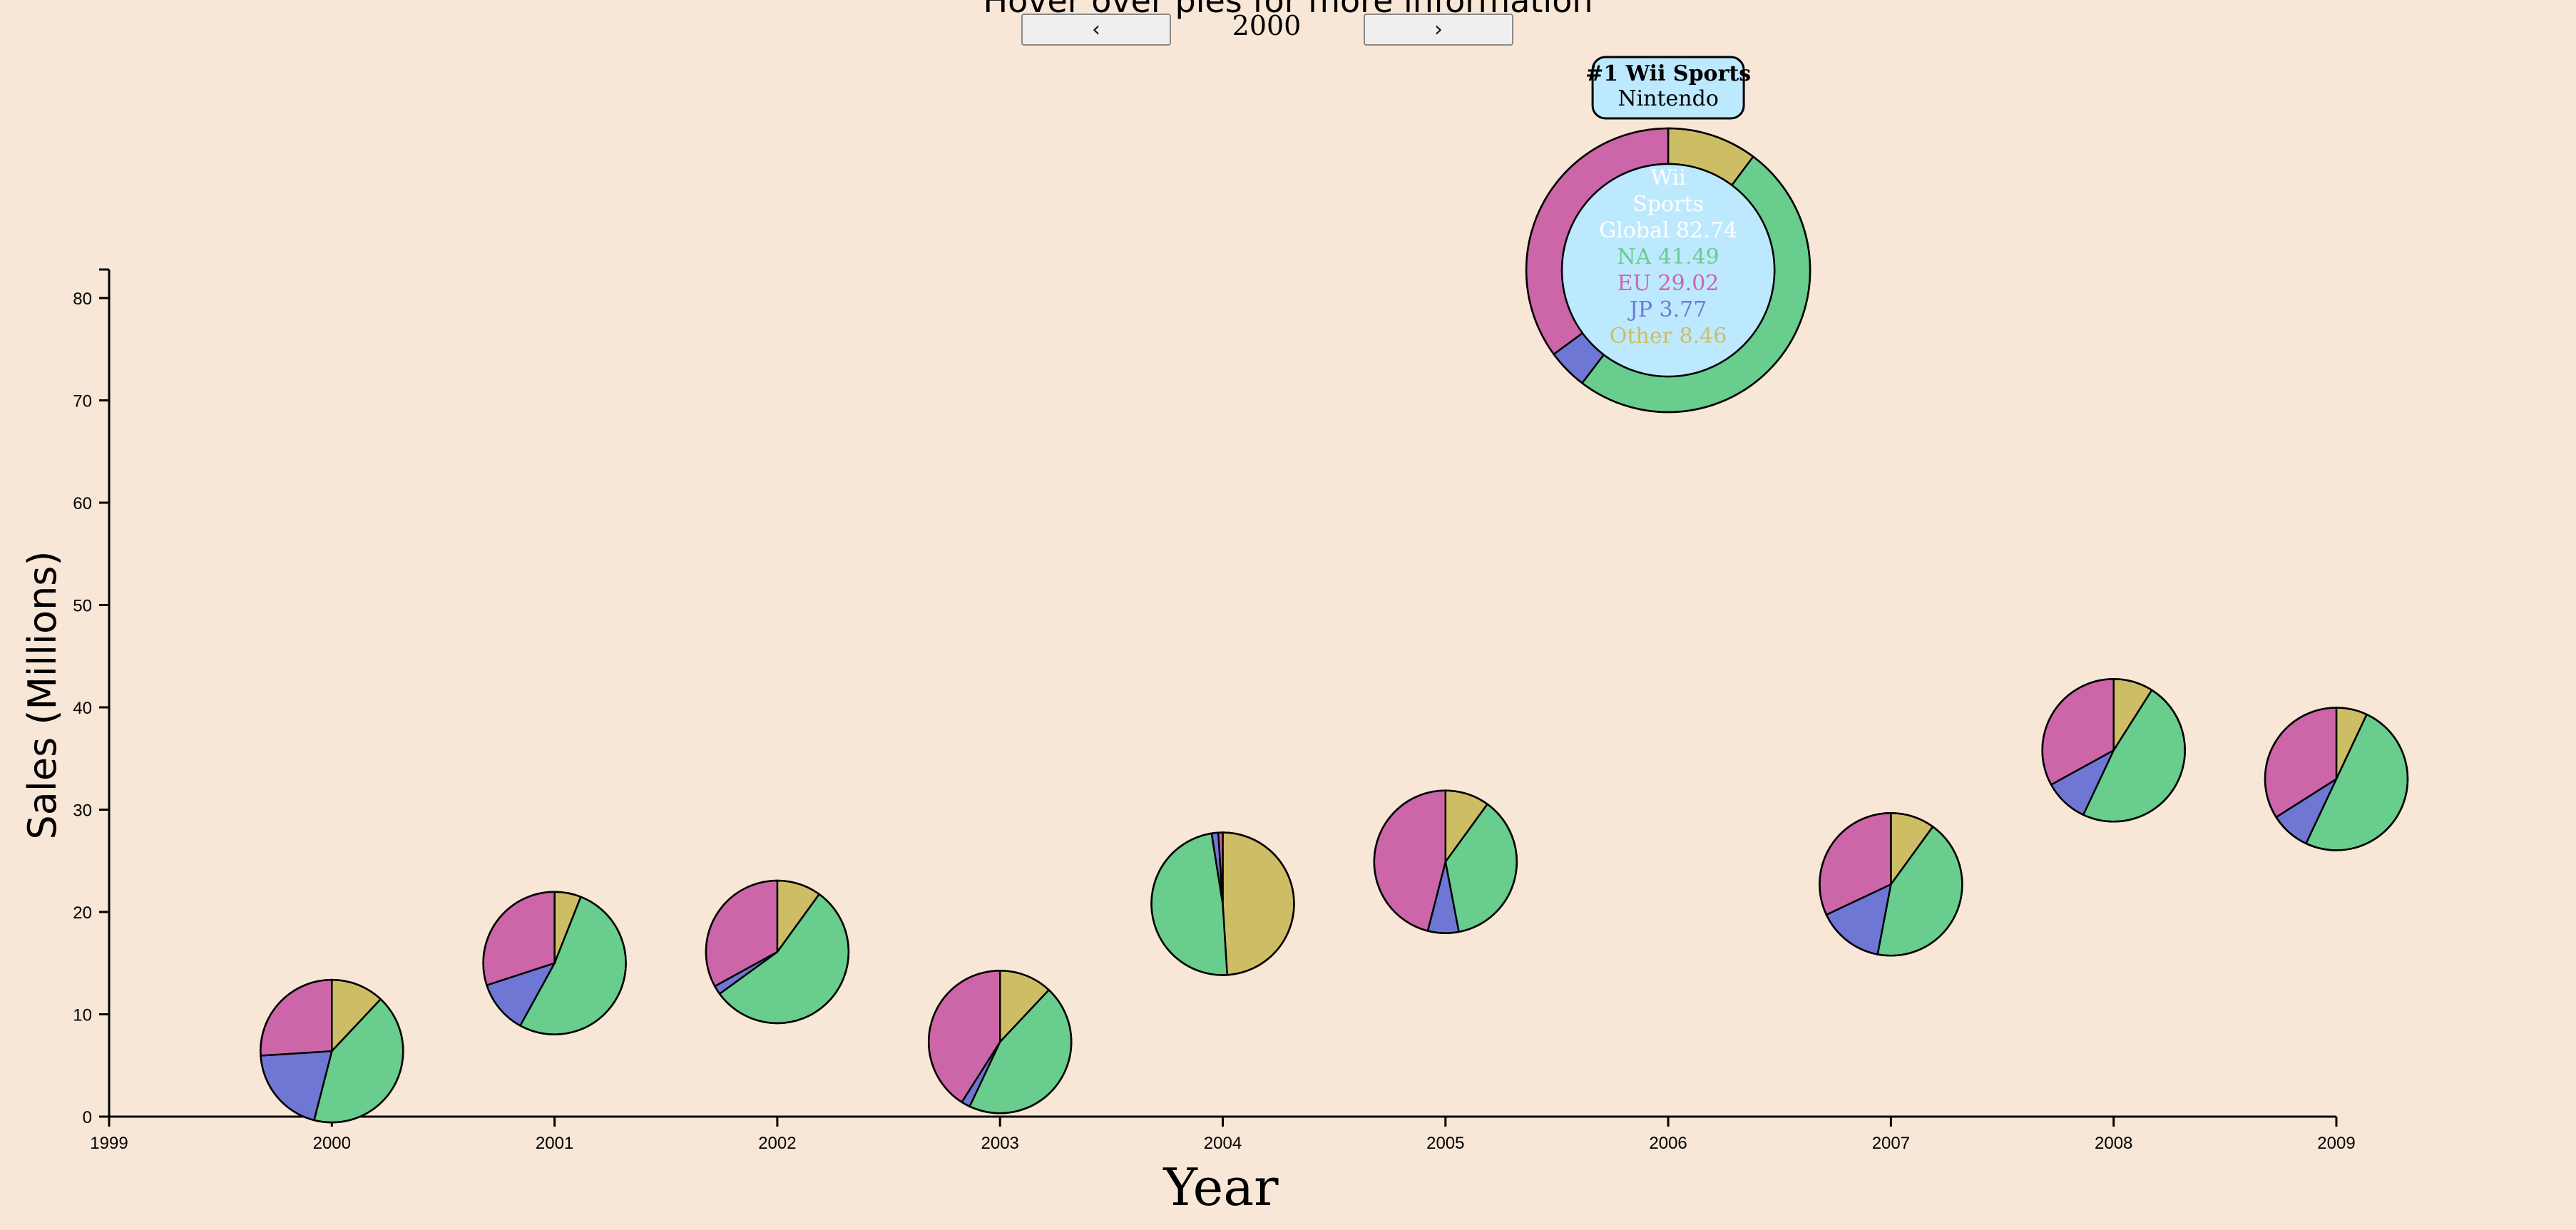  What do you see at coordinates (1220, 1187) in the screenshot?
I see `x-axis-label: Year` at bounding box center [1220, 1187].